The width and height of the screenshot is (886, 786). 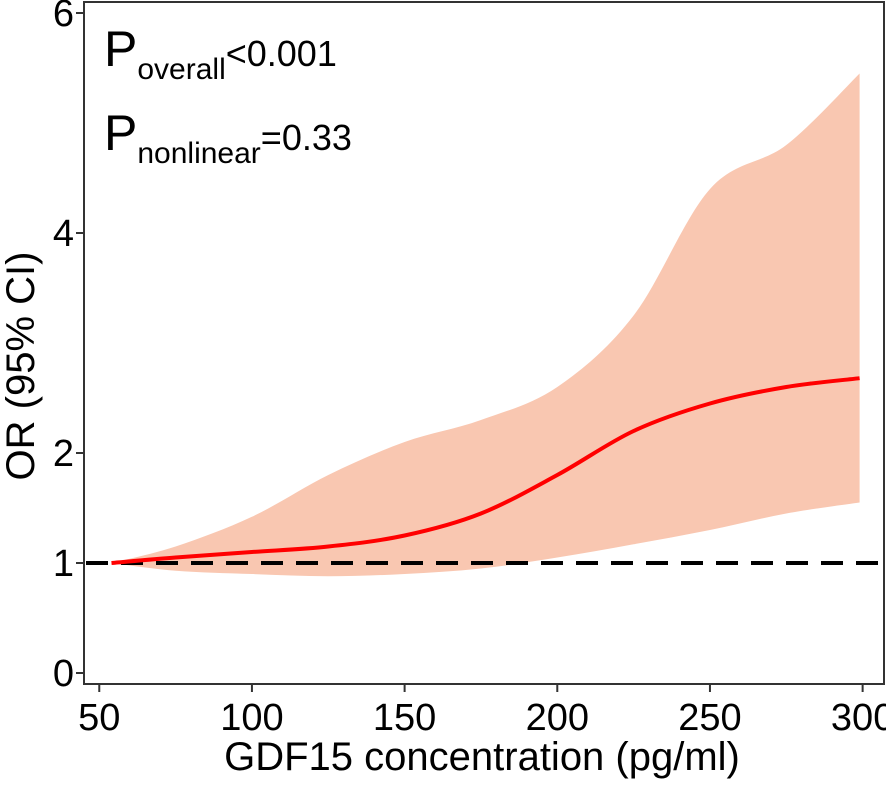 I want to click on x-axis-title: GDF15 concentration (pg/ml), so click(x=482, y=757).